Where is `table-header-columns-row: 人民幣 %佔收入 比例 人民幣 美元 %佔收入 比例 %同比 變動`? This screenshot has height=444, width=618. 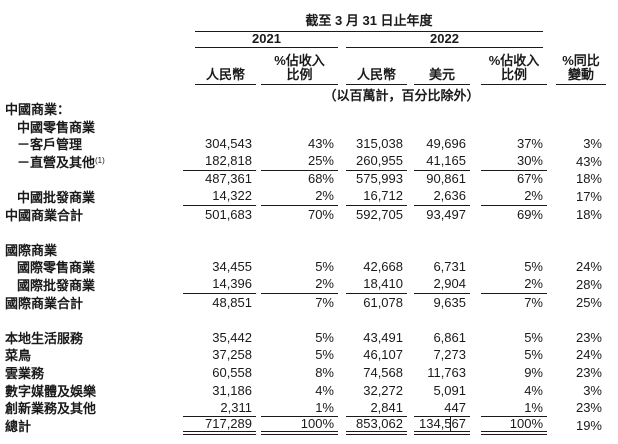 table-header-columns-row: 人民幣 %佔收入 比例 人民幣 美元 %佔收入 比例 %同比 變動 is located at coordinates (303, 66).